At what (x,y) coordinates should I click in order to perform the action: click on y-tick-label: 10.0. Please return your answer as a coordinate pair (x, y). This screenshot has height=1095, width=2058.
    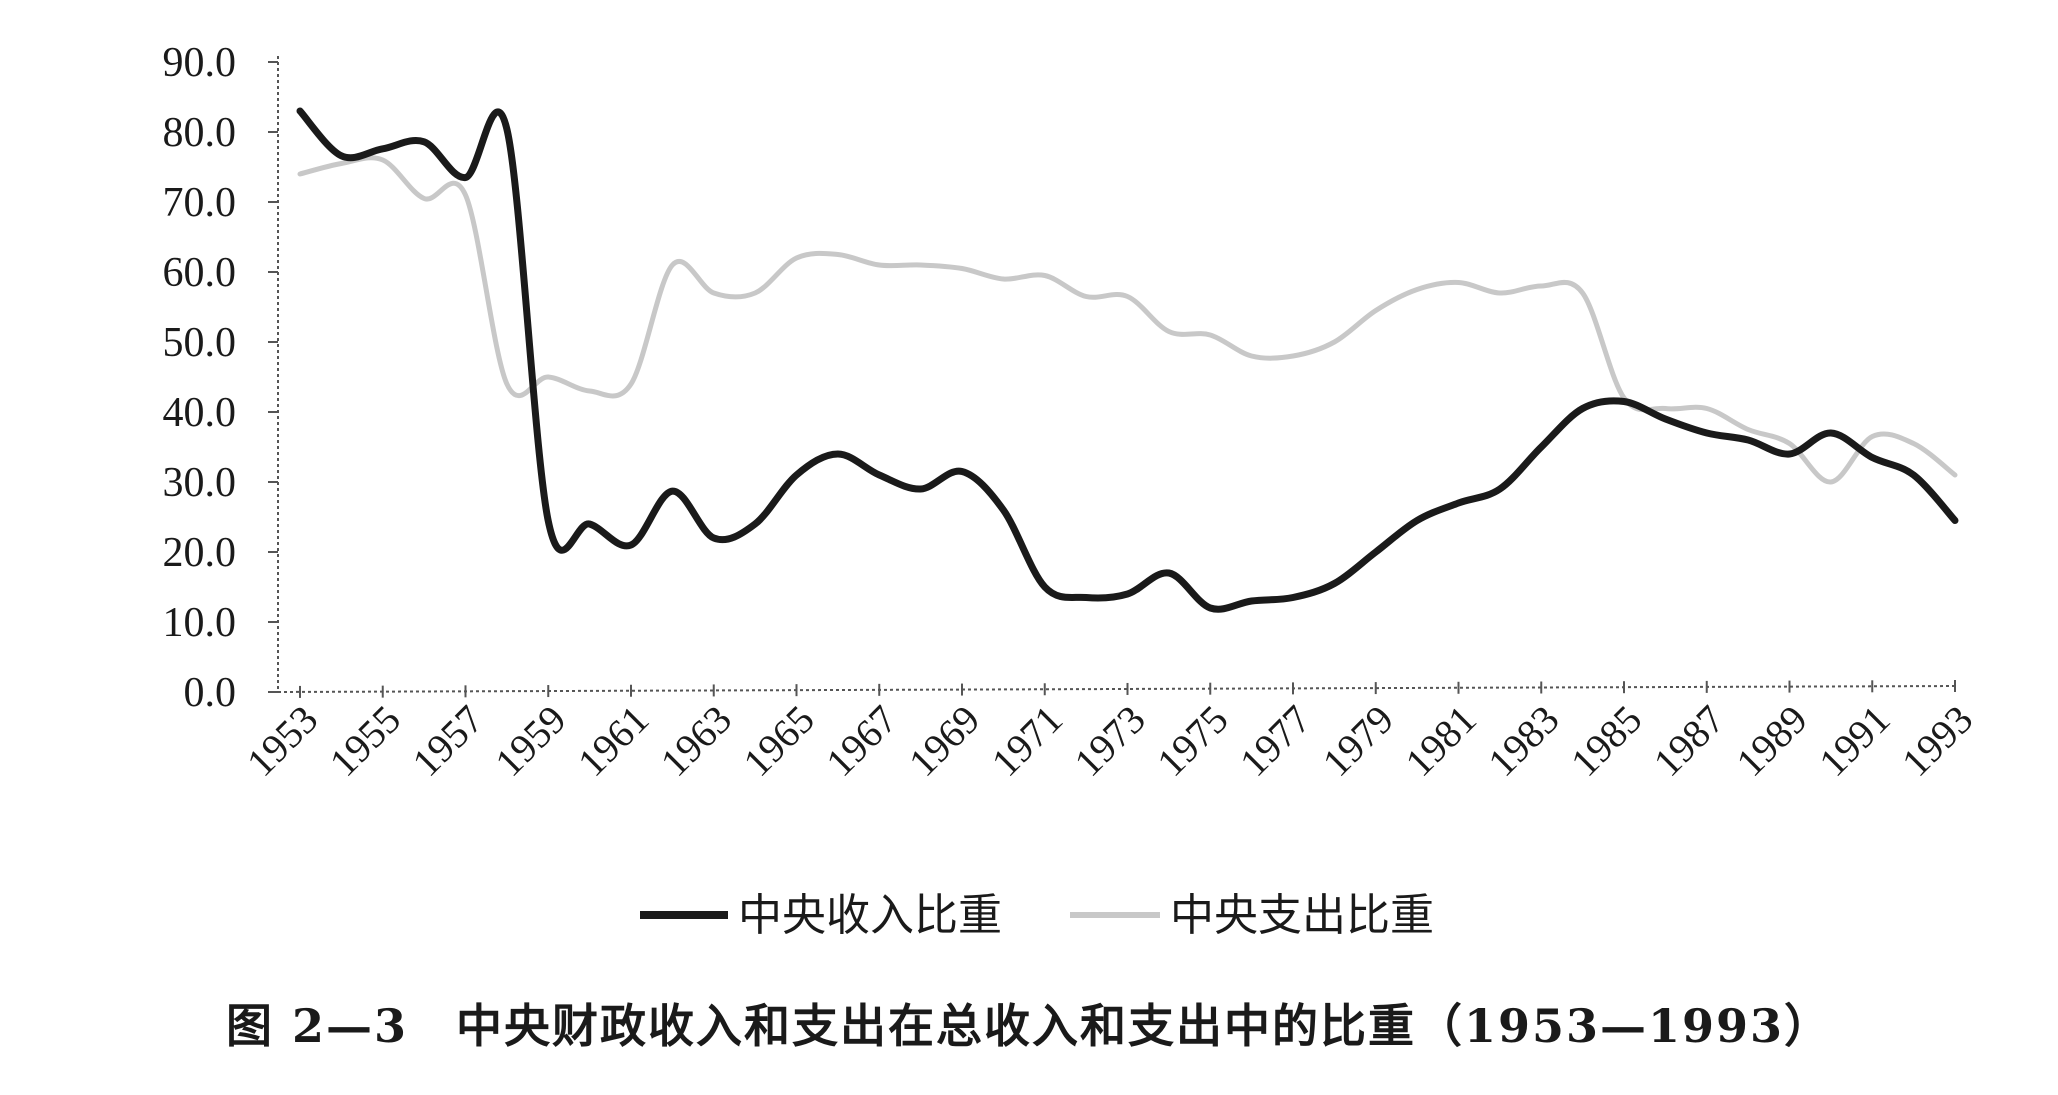
    Looking at the image, I should click on (200, 623).